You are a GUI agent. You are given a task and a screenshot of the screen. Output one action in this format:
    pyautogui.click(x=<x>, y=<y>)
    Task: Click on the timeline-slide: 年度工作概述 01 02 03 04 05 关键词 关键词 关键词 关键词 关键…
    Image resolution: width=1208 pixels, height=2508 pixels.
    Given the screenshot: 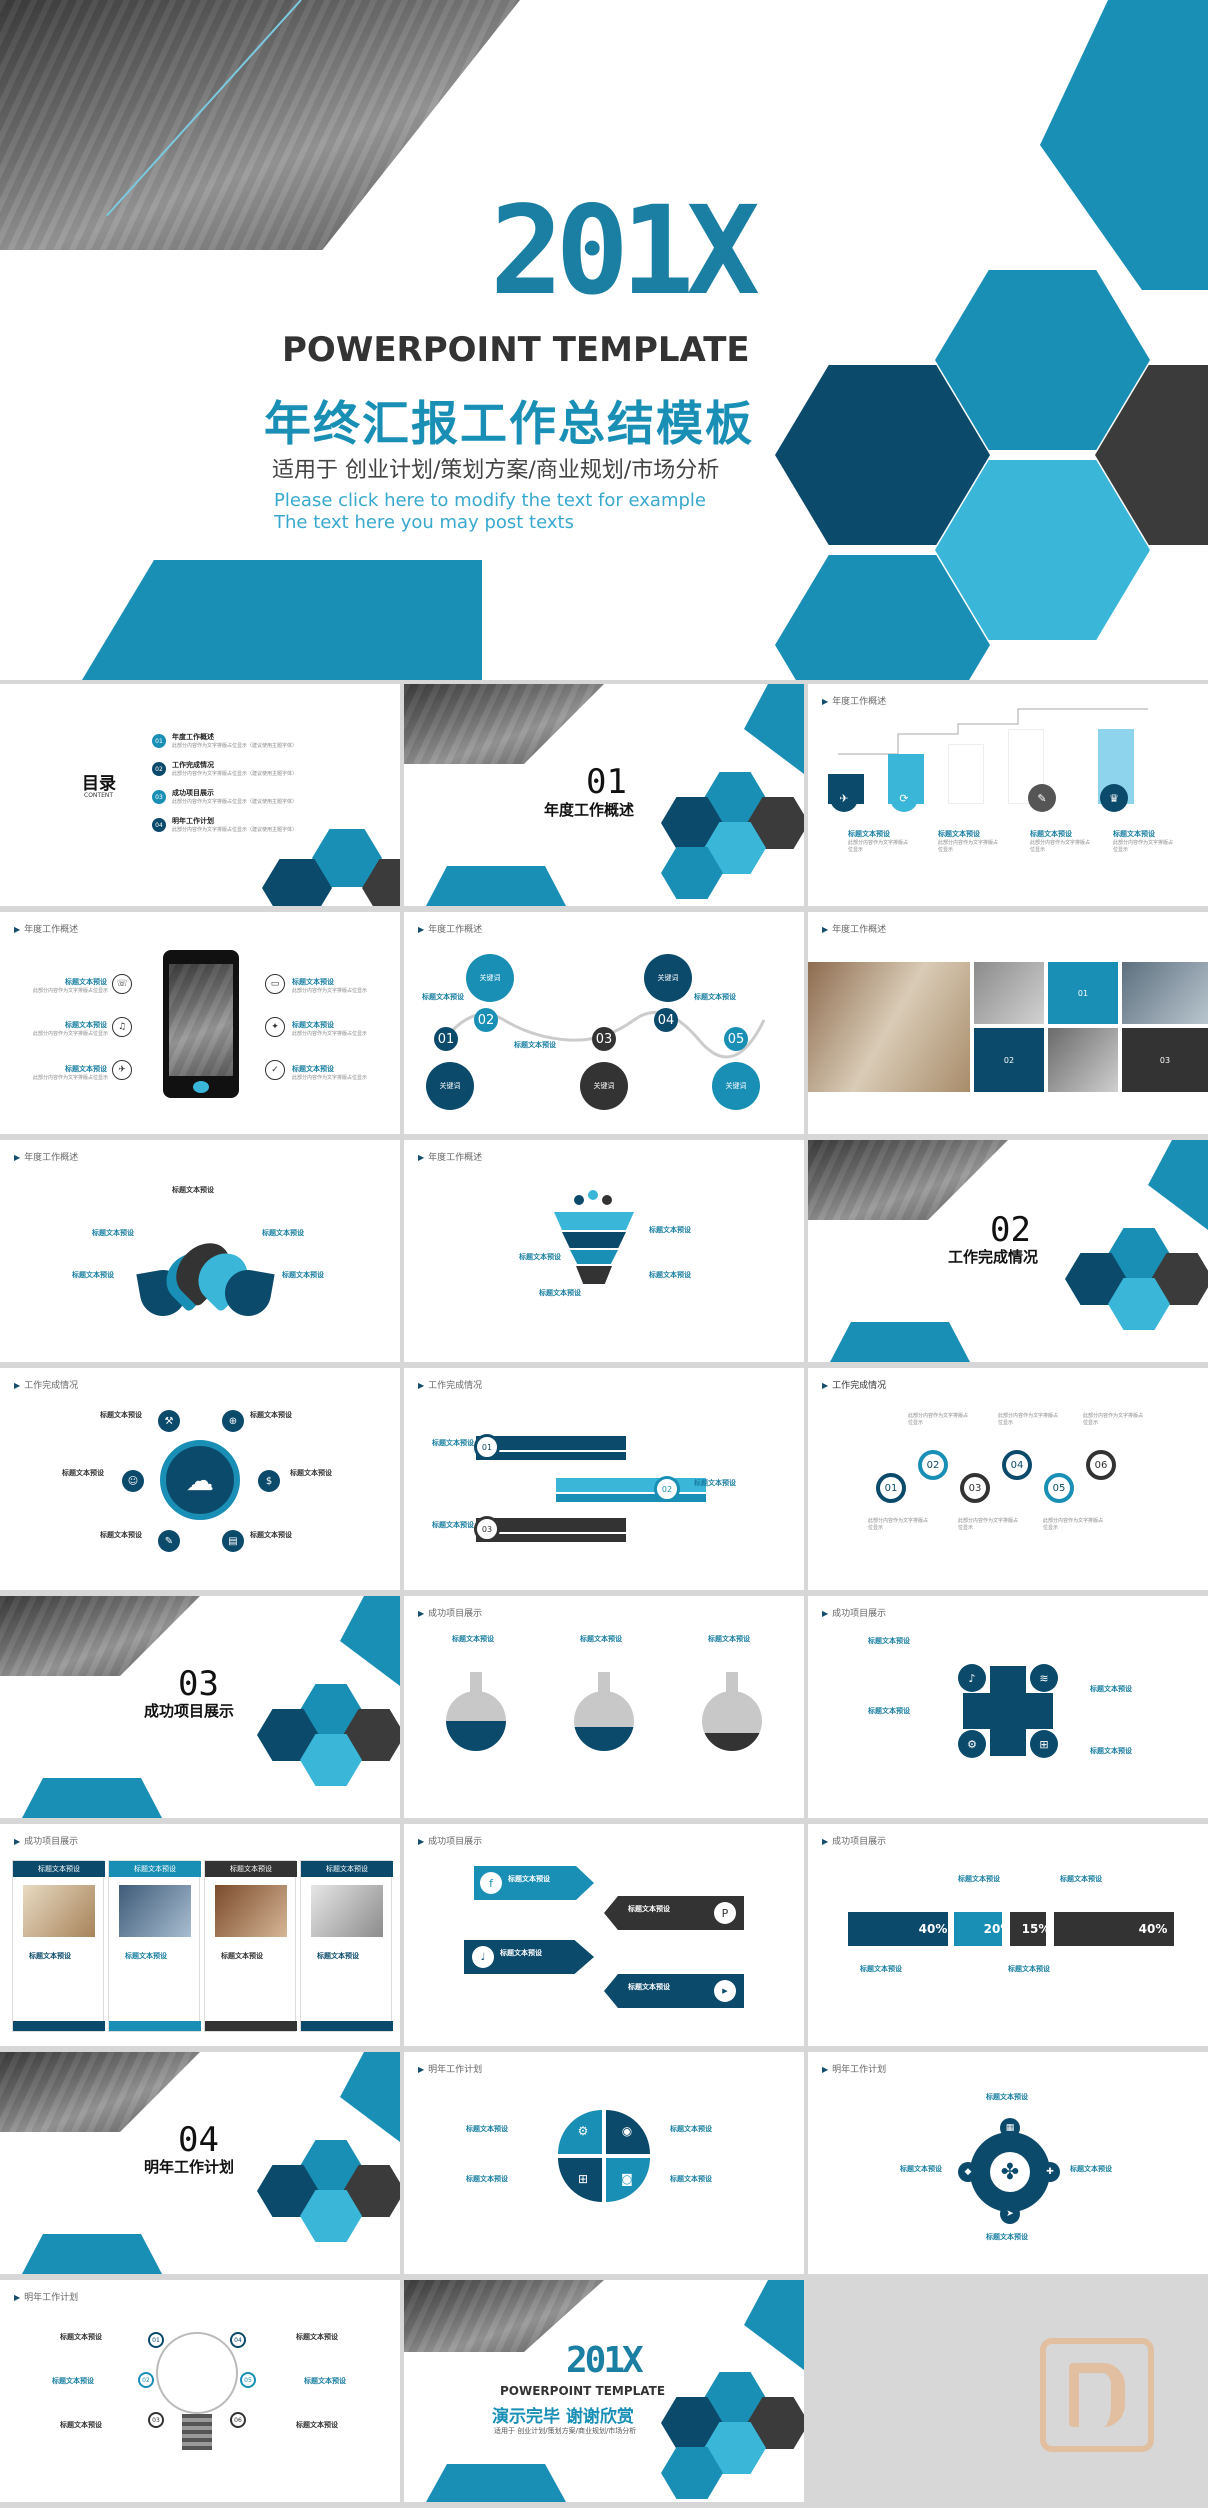 What is the action you would take?
    pyautogui.click(x=604, y=1023)
    